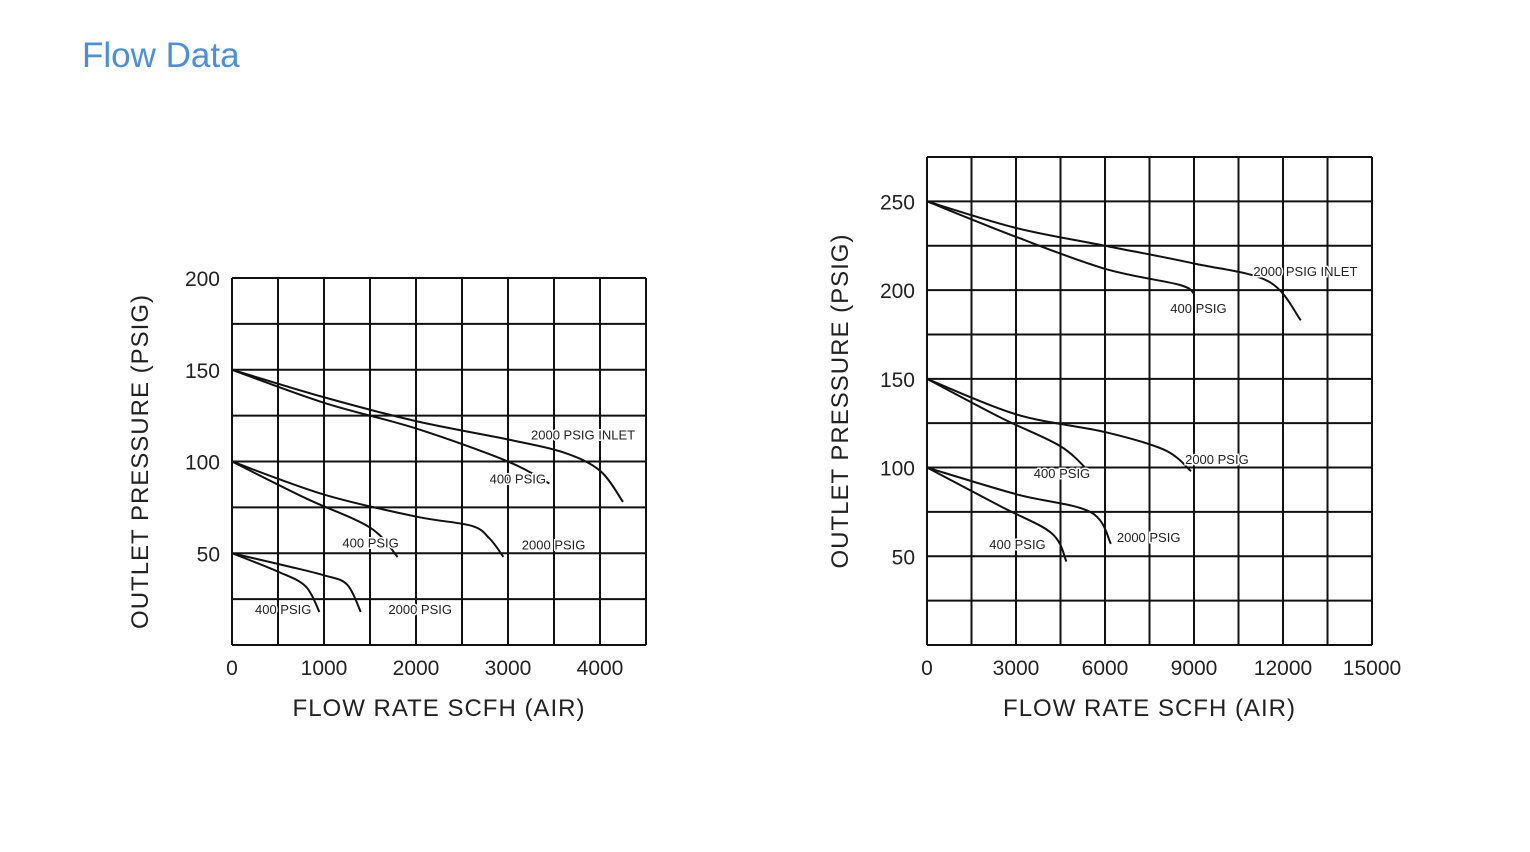  Describe the element at coordinates (324, 668) in the screenshot. I see `x-tick-label: 1000` at that location.